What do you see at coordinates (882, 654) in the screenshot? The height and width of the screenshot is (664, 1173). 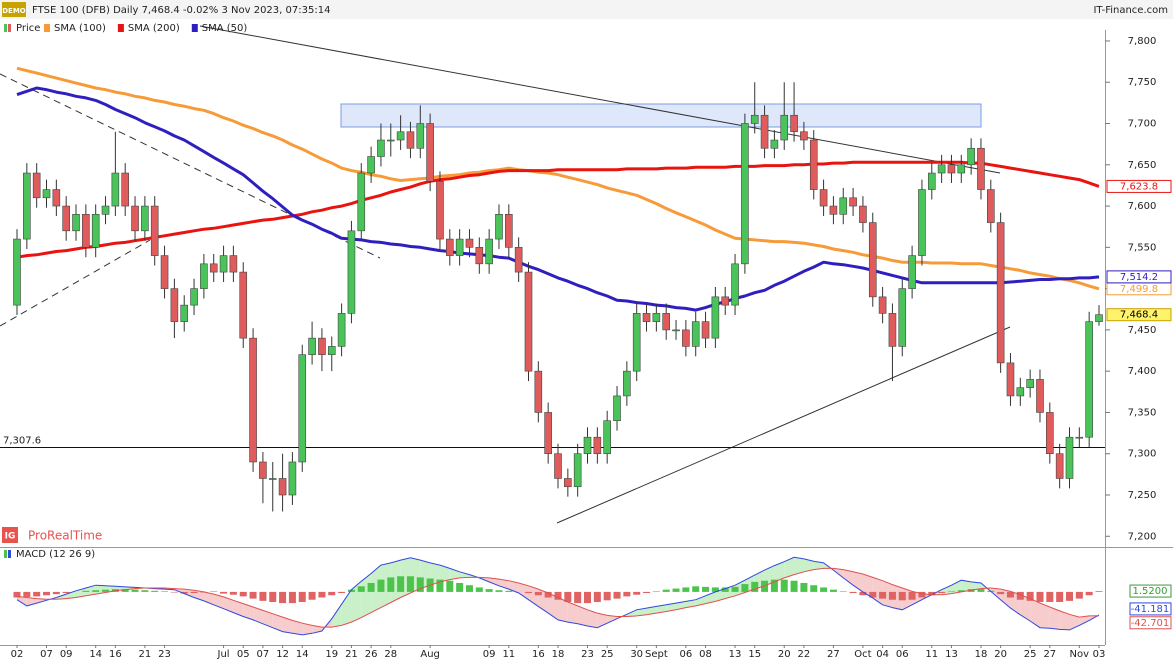 I see `x-tick-label: 04` at bounding box center [882, 654].